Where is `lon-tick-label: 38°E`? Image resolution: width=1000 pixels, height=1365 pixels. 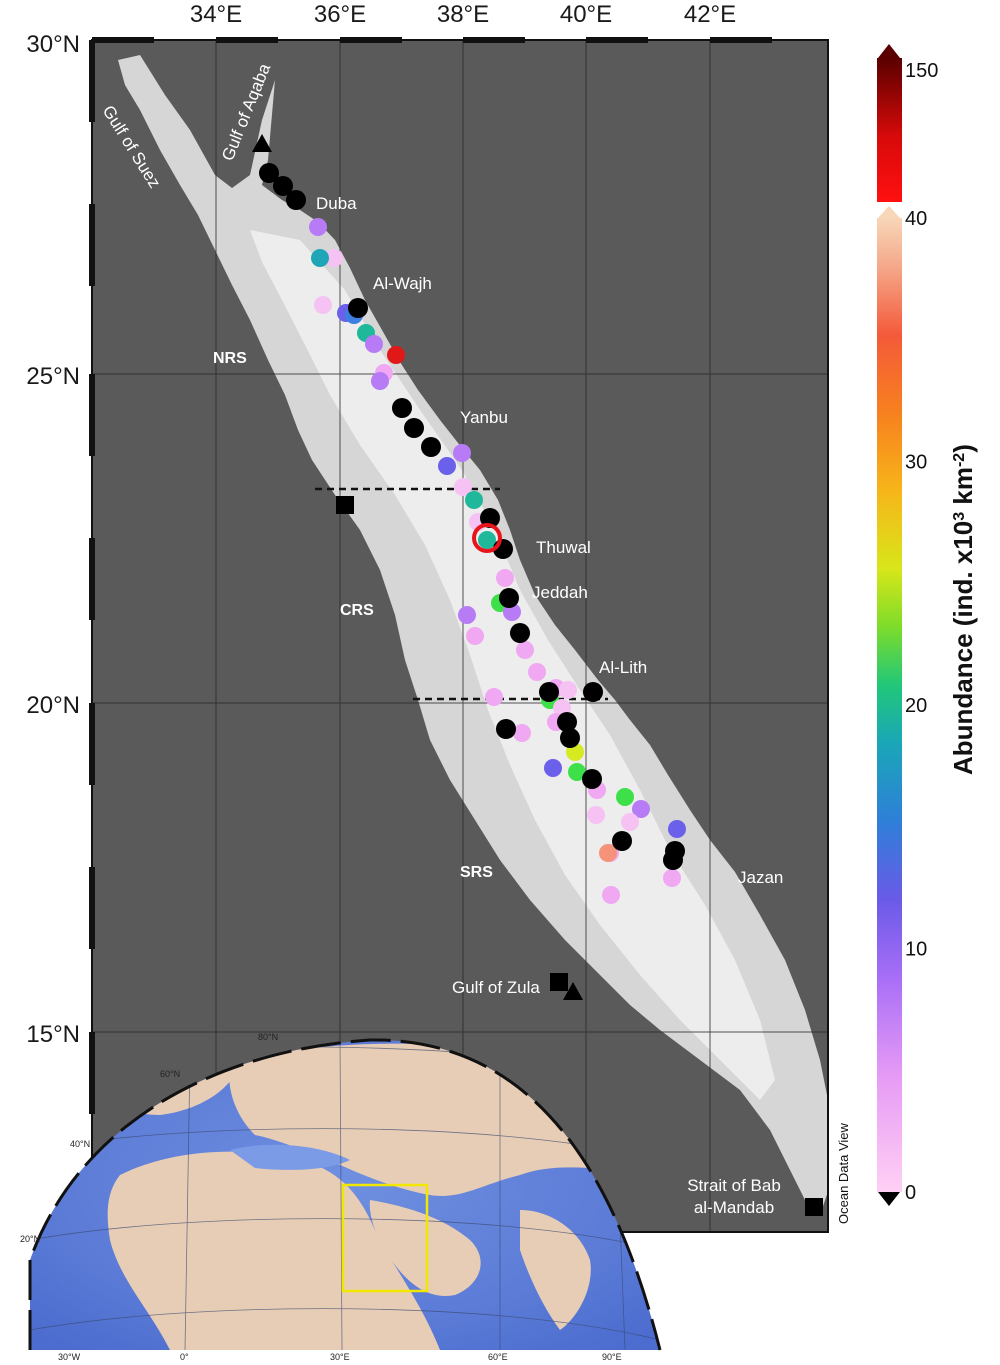 lon-tick-label: 38°E is located at coordinates (463, 14).